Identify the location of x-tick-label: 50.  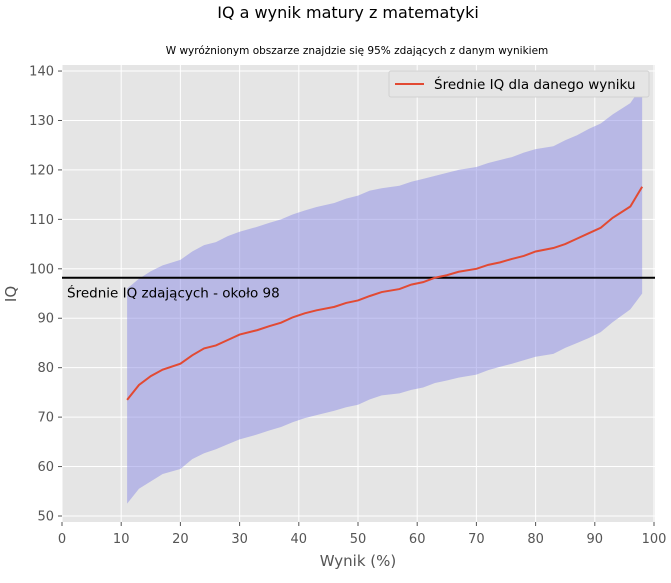
(358, 539).